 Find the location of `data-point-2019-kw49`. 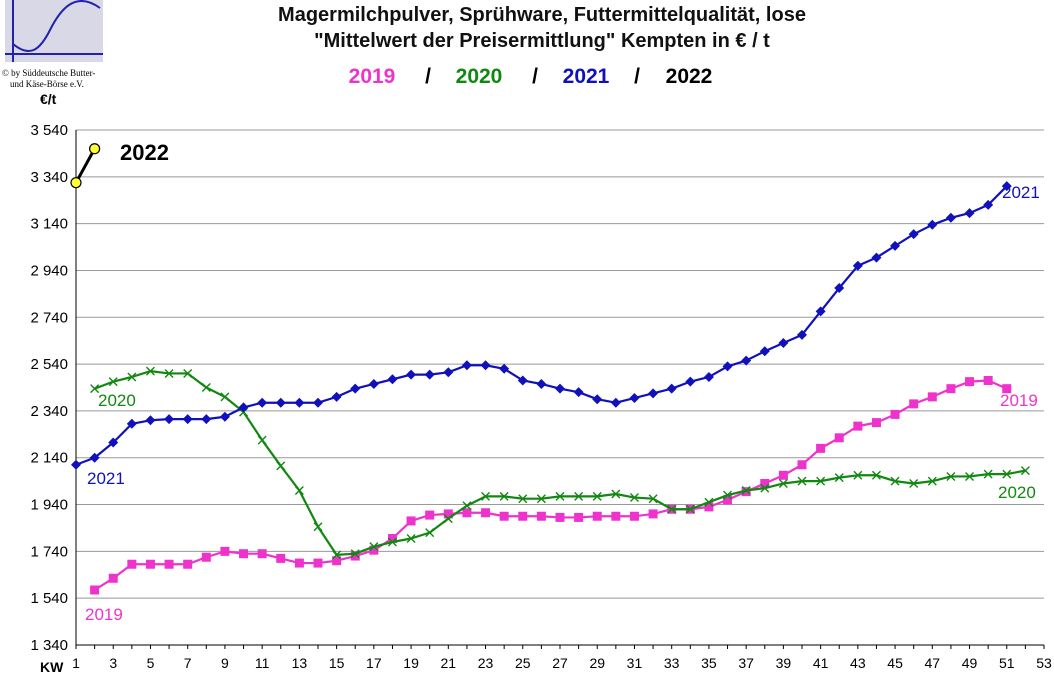

data-point-2019-kw49 is located at coordinates (970, 382).